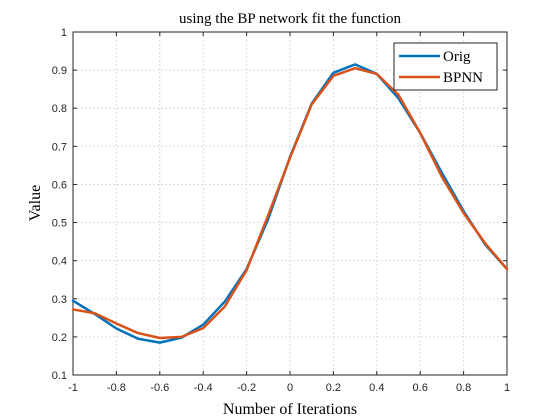 The width and height of the screenshot is (560, 420). What do you see at coordinates (59, 224) in the screenshot?
I see `y-tick-label: 0.5` at bounding box center [59, 224].